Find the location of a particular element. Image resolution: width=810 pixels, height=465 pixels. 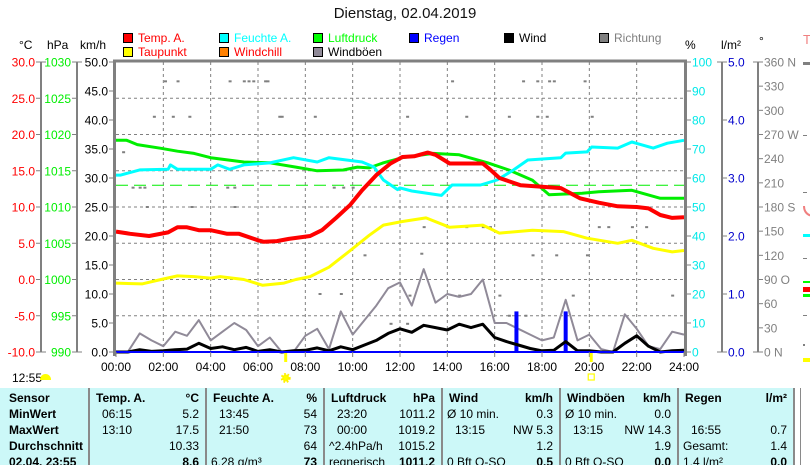

column-unit: km/h is located at coordinates (656, 398).